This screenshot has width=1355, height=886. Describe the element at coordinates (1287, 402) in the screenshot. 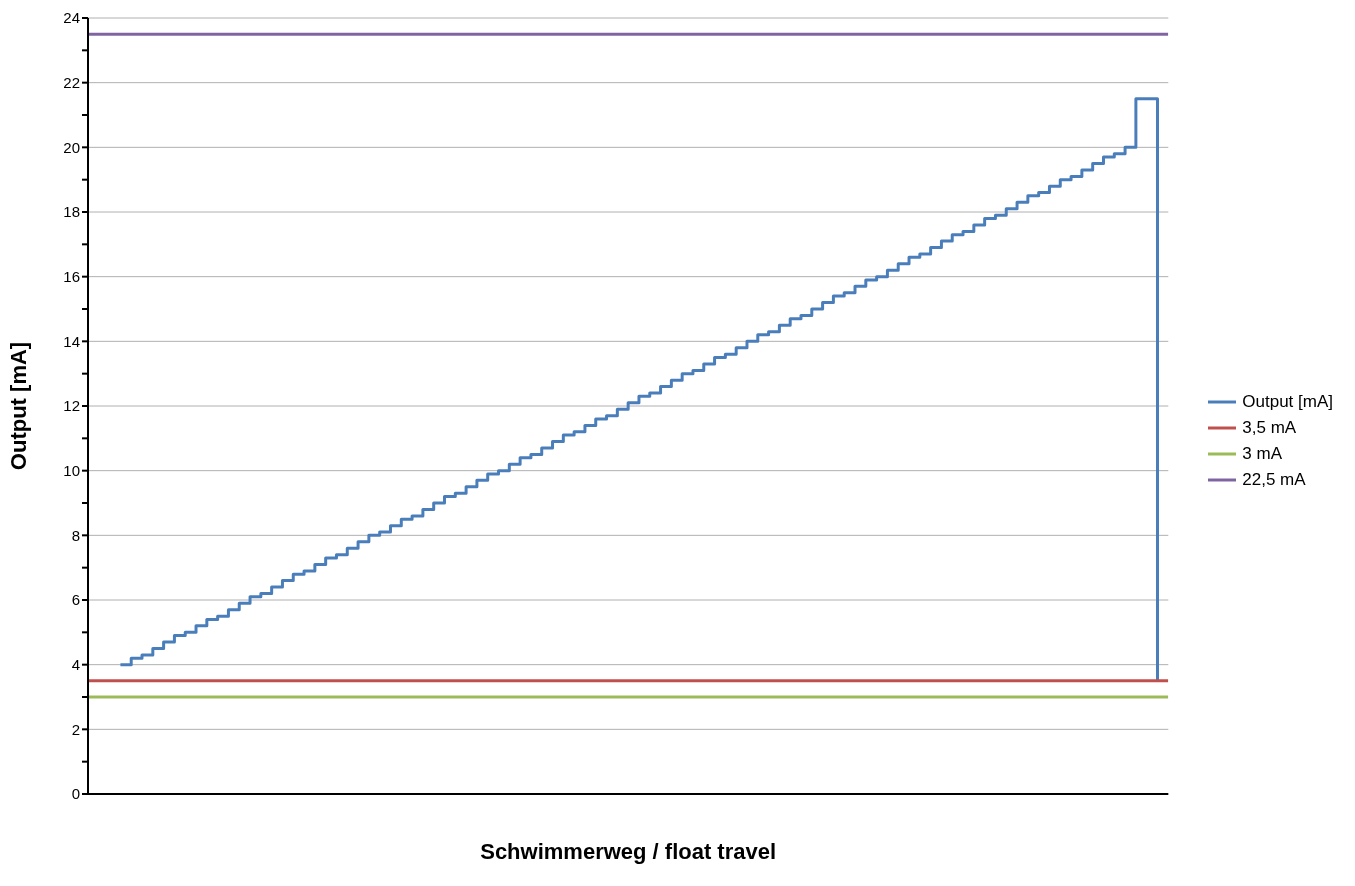

I see `legend-label: Output [mA]` at that location.